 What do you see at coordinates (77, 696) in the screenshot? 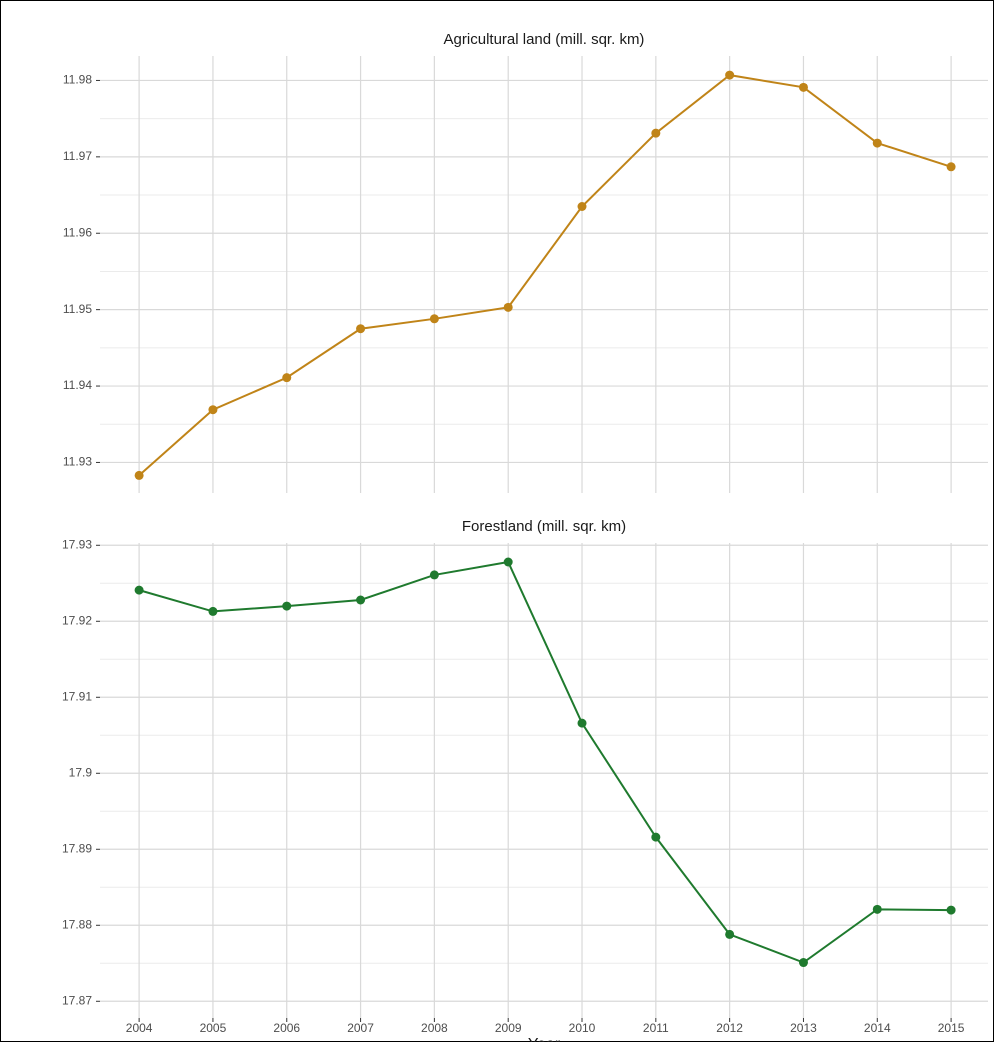
I see `y-tick-label: 17.91` at bounding box center [77, 696].